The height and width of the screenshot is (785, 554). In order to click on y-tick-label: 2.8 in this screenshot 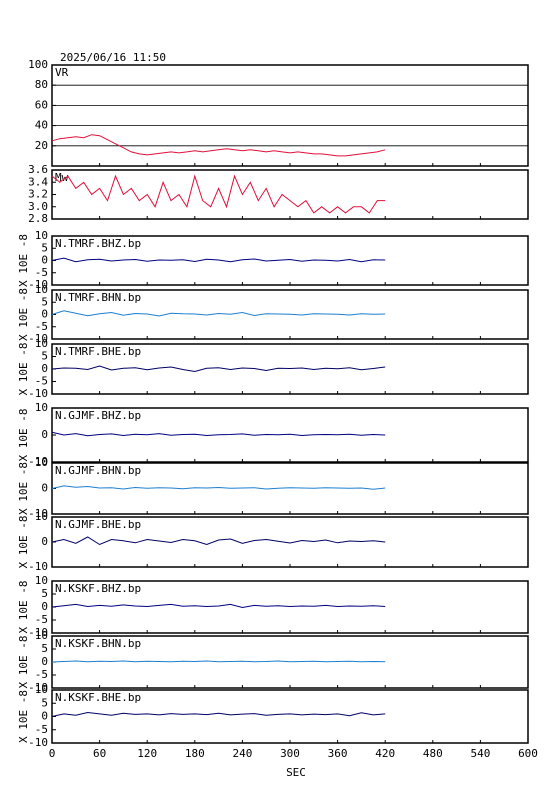, I will do `click(38, 218)`.